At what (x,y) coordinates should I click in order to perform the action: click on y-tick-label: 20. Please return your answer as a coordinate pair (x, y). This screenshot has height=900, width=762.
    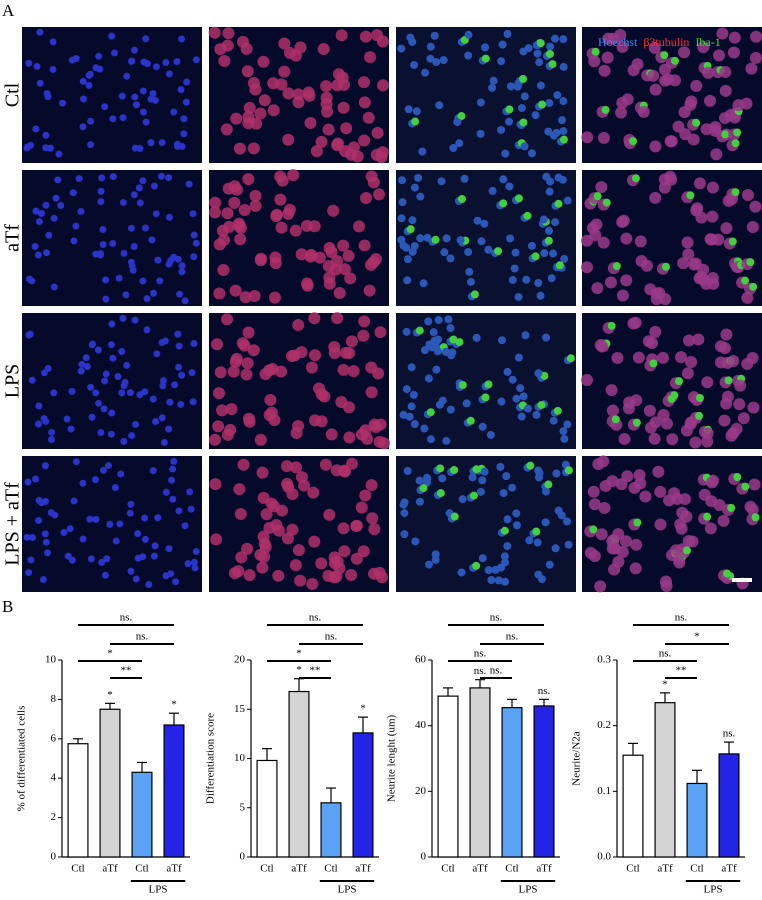
    Looking at the image, I should click on (240, 660).